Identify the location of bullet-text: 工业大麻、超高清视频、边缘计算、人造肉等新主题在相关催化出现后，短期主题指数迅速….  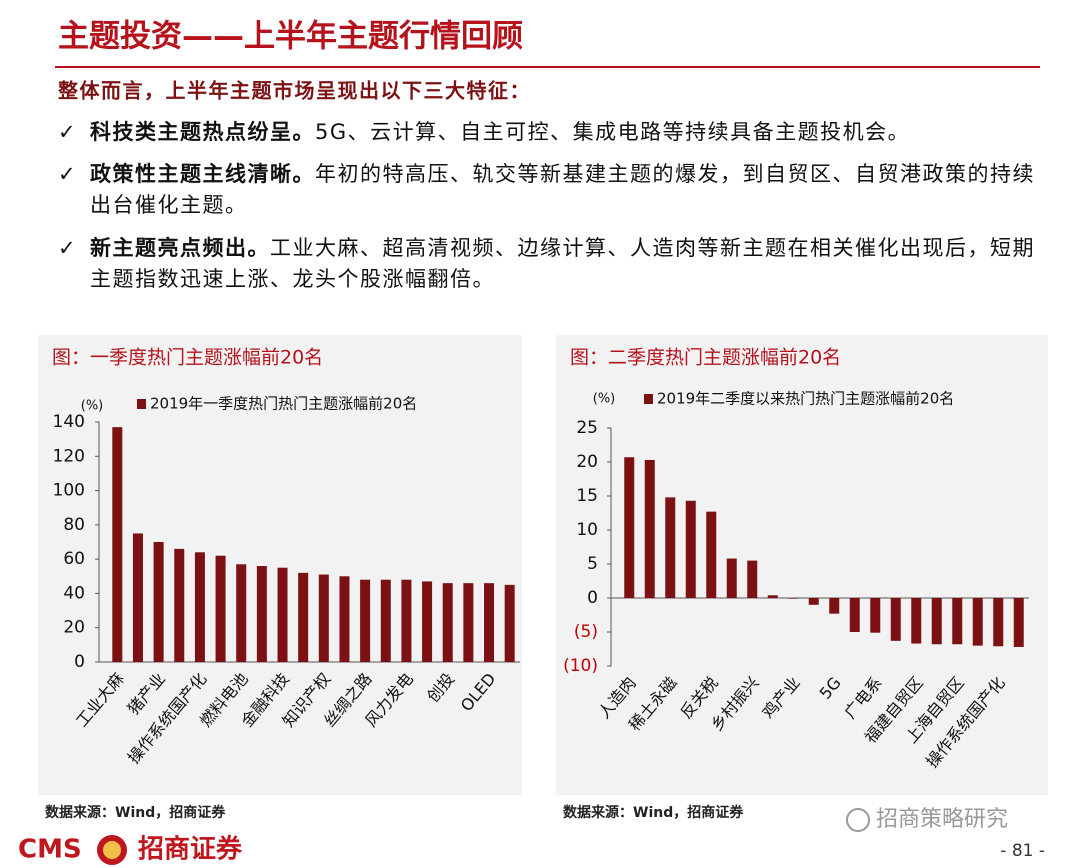
(562, 263).